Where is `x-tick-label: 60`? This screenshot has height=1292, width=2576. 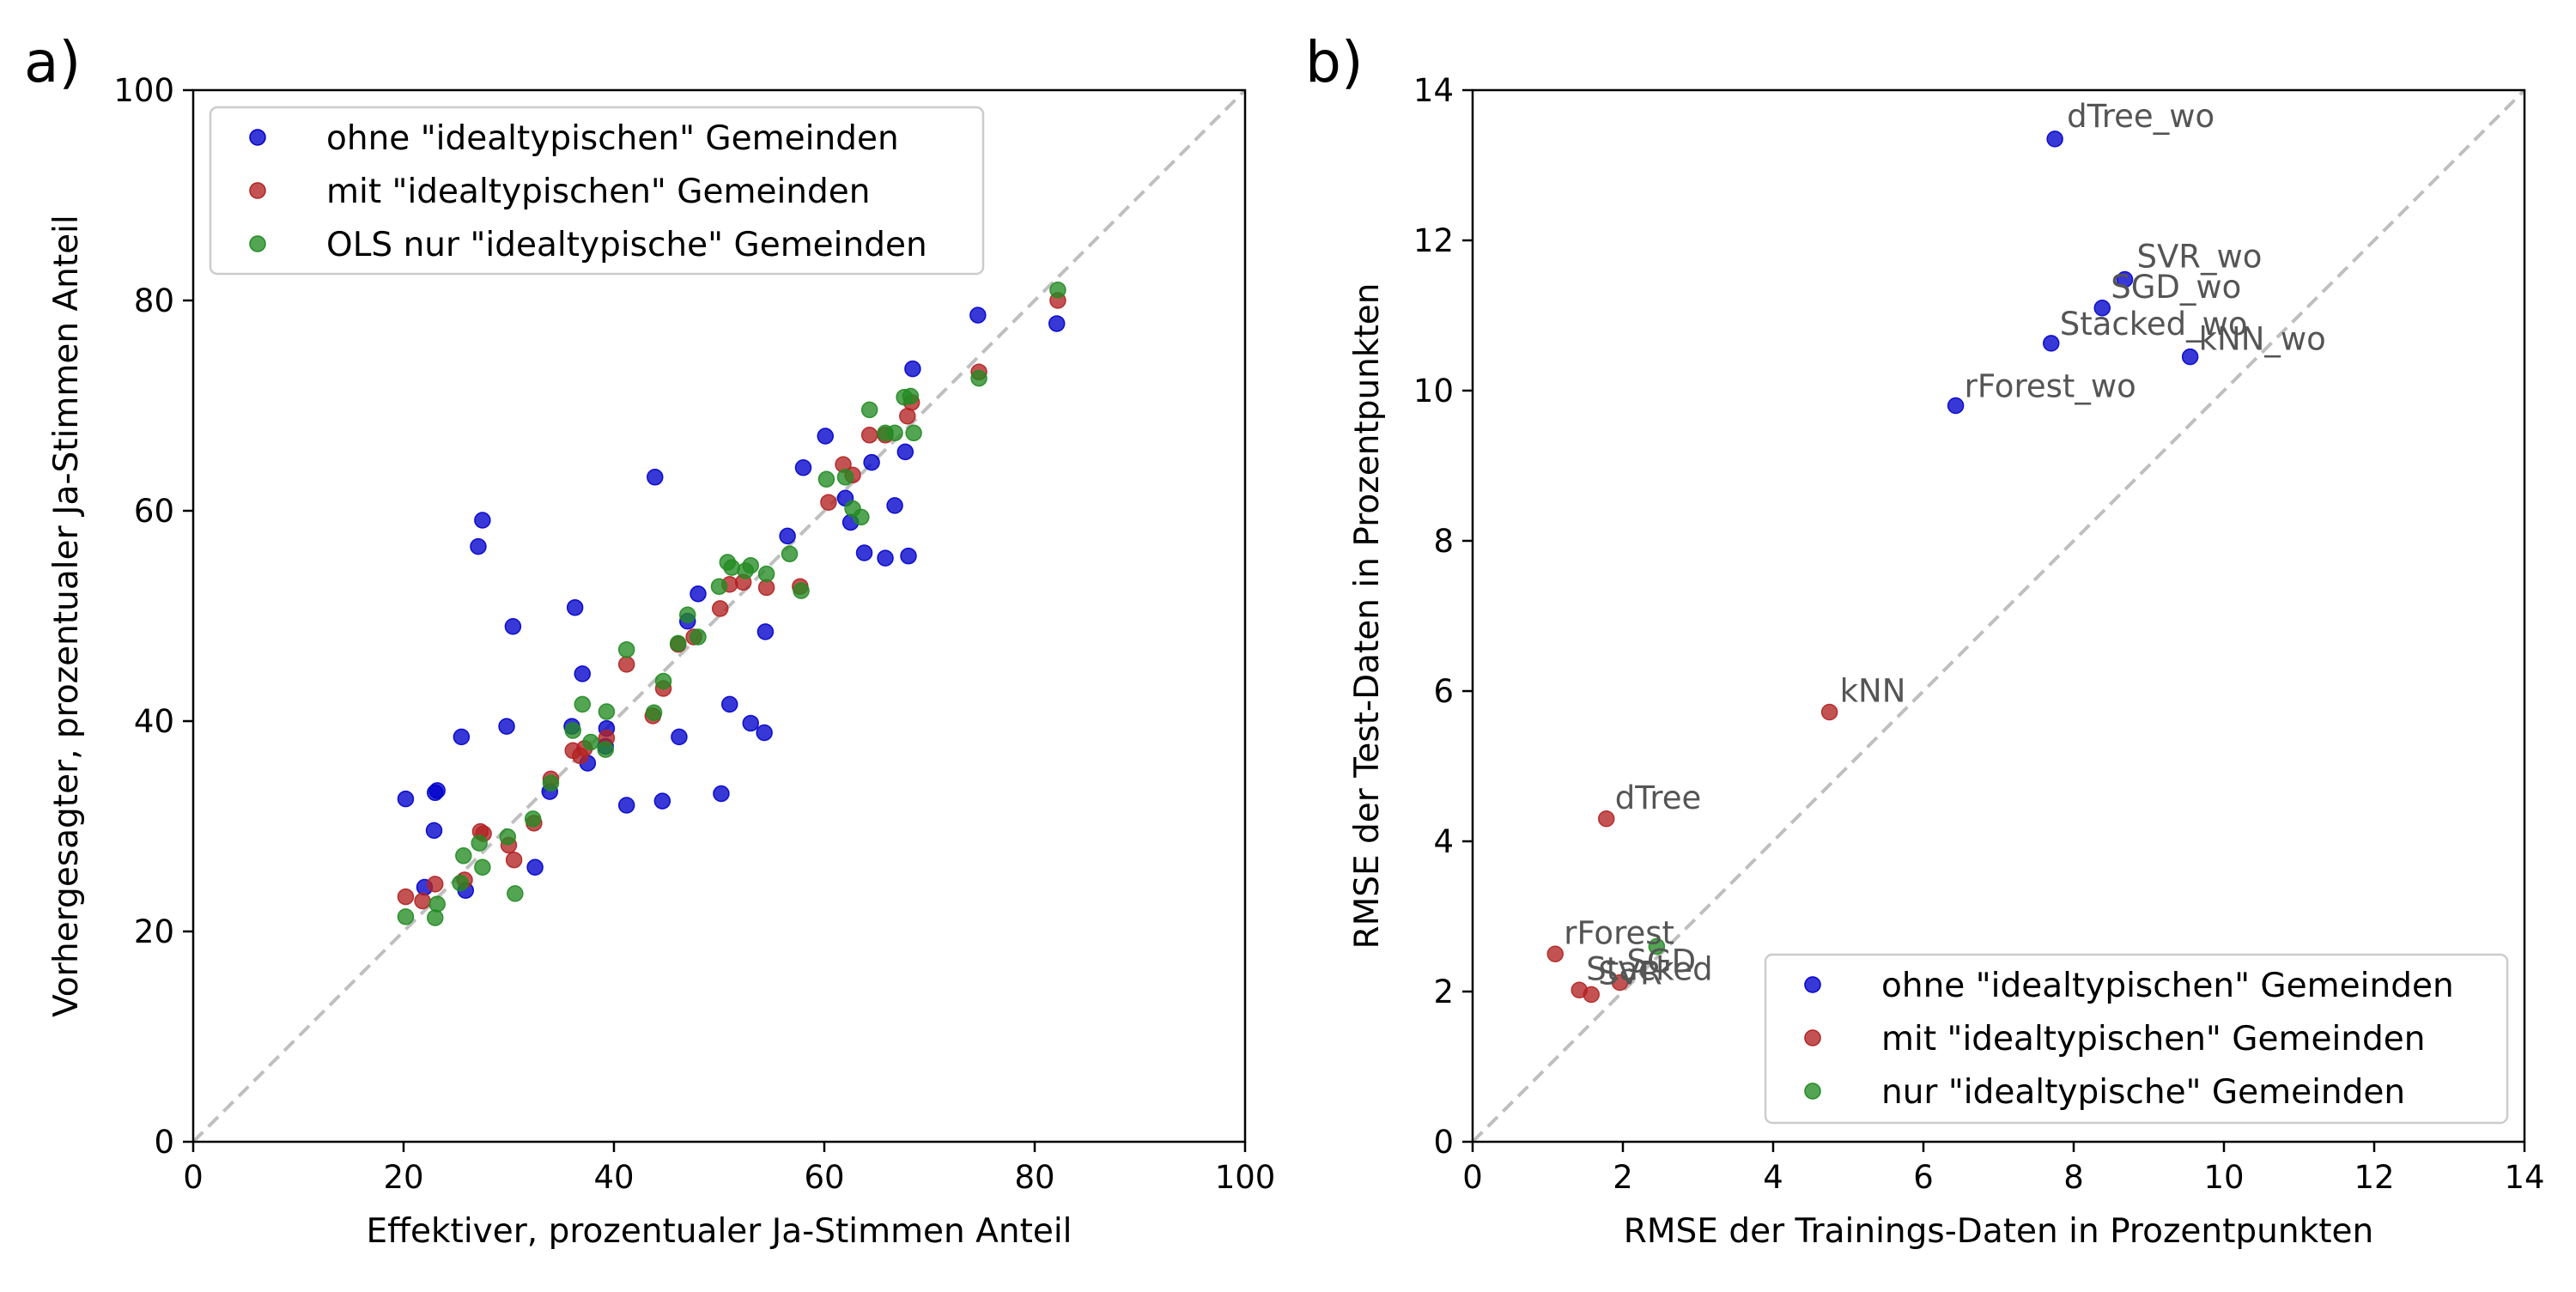
x-tick-label: 60 is located at coordinates (824, 1177).